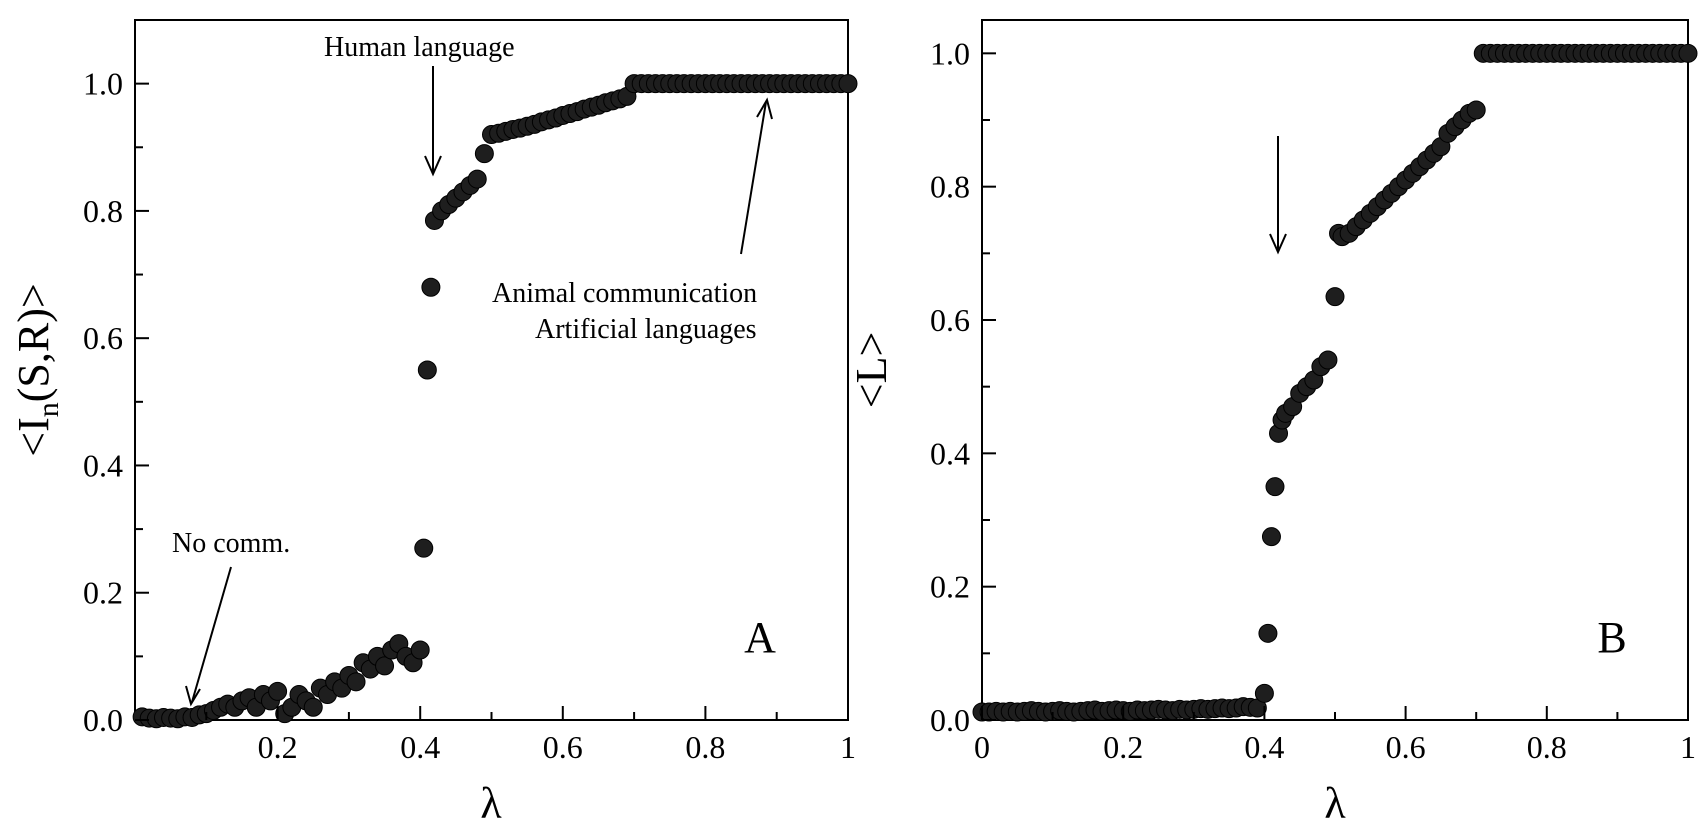  What do you see at coordinates (103, 211) in the screenshot?
I see `panel-a-y-tick-label: 0.8` at bounding box center [103, 211].